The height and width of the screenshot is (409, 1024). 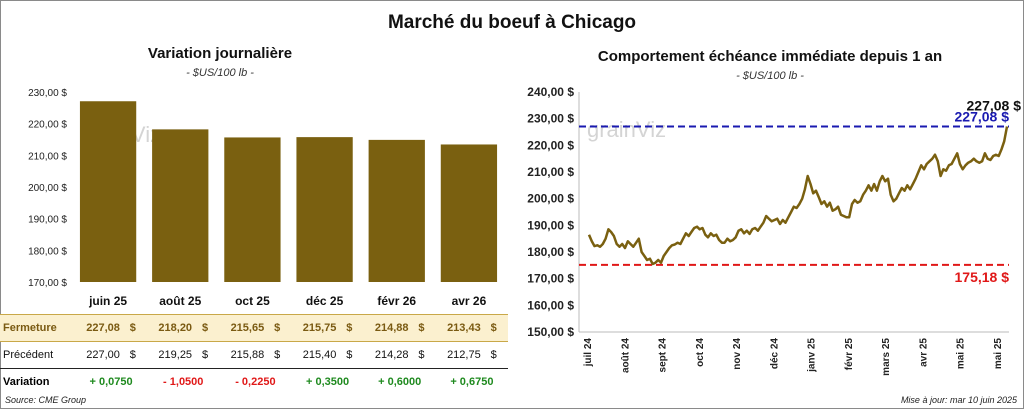 I want to click on watermark-text: grainViz, so click(x=626, y=129).